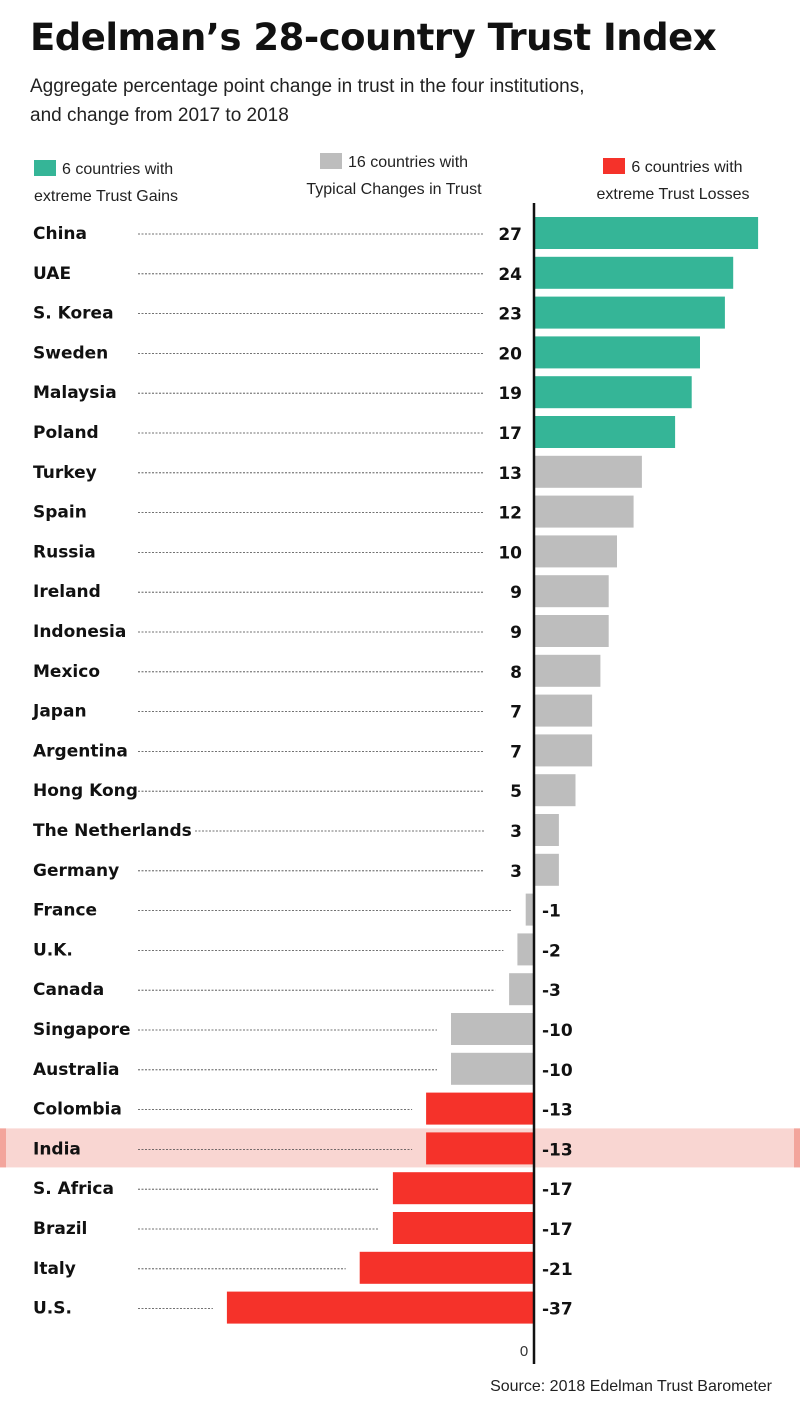 The image size is (800, 1411). What do you see at coordinates (380, 1307) in the screenshot?
I see `bar-u-s` at bounding box center [380, 1307].